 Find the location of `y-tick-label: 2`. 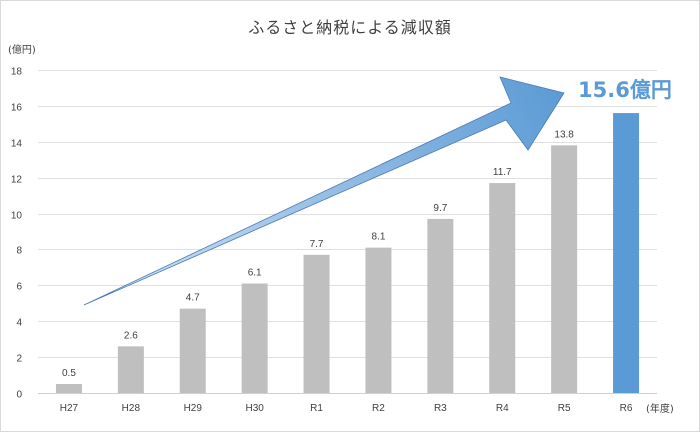

y-tick-label: 2 is located at coordinates (19, 359).